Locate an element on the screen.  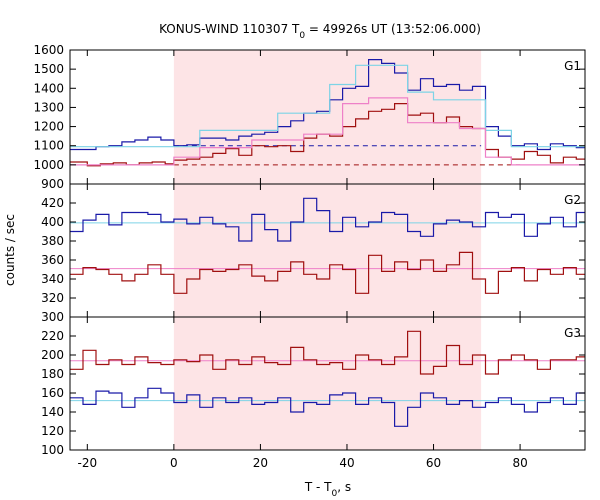
y-tick-label: 1400 is located at coordinates (48, 88).